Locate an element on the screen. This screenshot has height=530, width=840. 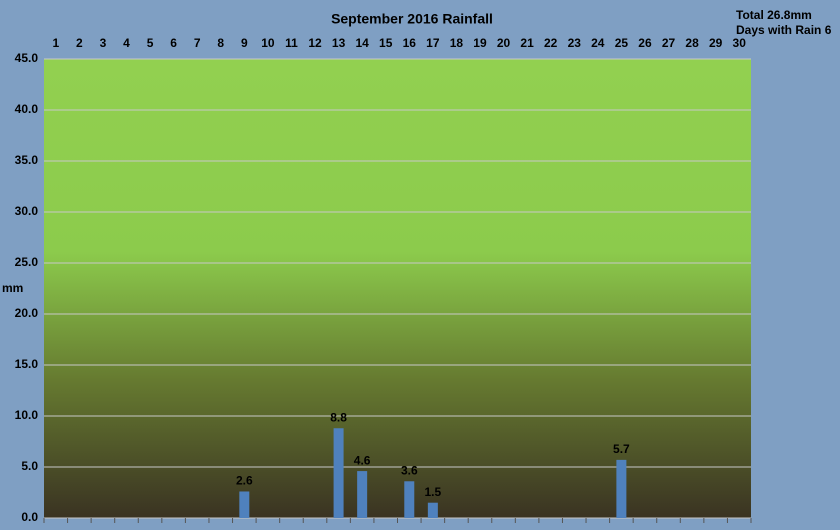
chart-title: September 2016 Rainfall is located at coordinates (412, 19).